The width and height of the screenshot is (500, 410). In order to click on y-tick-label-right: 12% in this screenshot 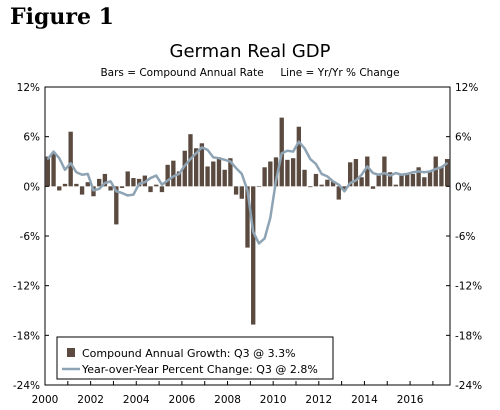, I will do `click(466, 88)`.